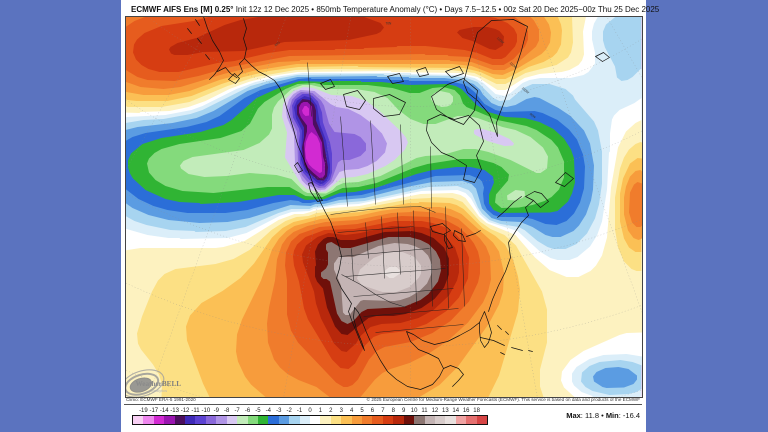 The height and width of the screenshot is (432, 768). Describe the element at coordinates (389, 24) in the screenshot. I see `svg-text: 70N` at that location.